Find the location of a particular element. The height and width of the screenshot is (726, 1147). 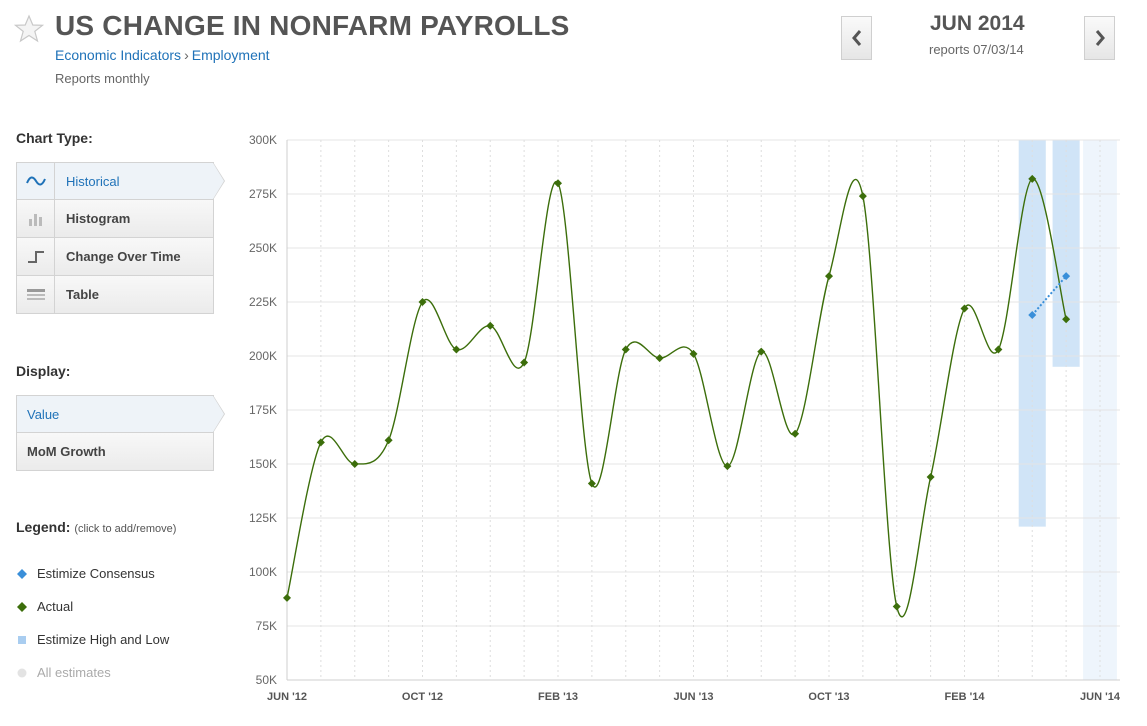

wave-icon is located at coordinates (36, 181).